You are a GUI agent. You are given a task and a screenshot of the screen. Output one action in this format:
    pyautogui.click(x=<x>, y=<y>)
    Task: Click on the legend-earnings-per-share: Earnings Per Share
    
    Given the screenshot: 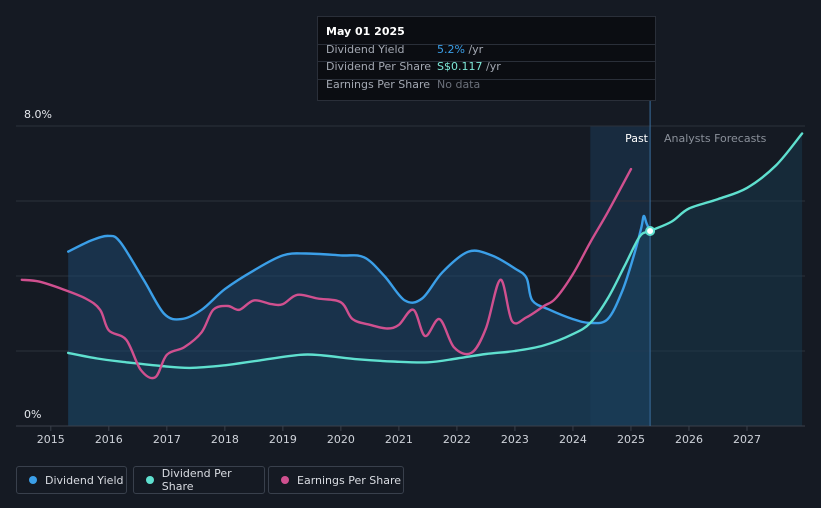 What is the action you would take?
    pyautogui.click(x=336, y=480)
    